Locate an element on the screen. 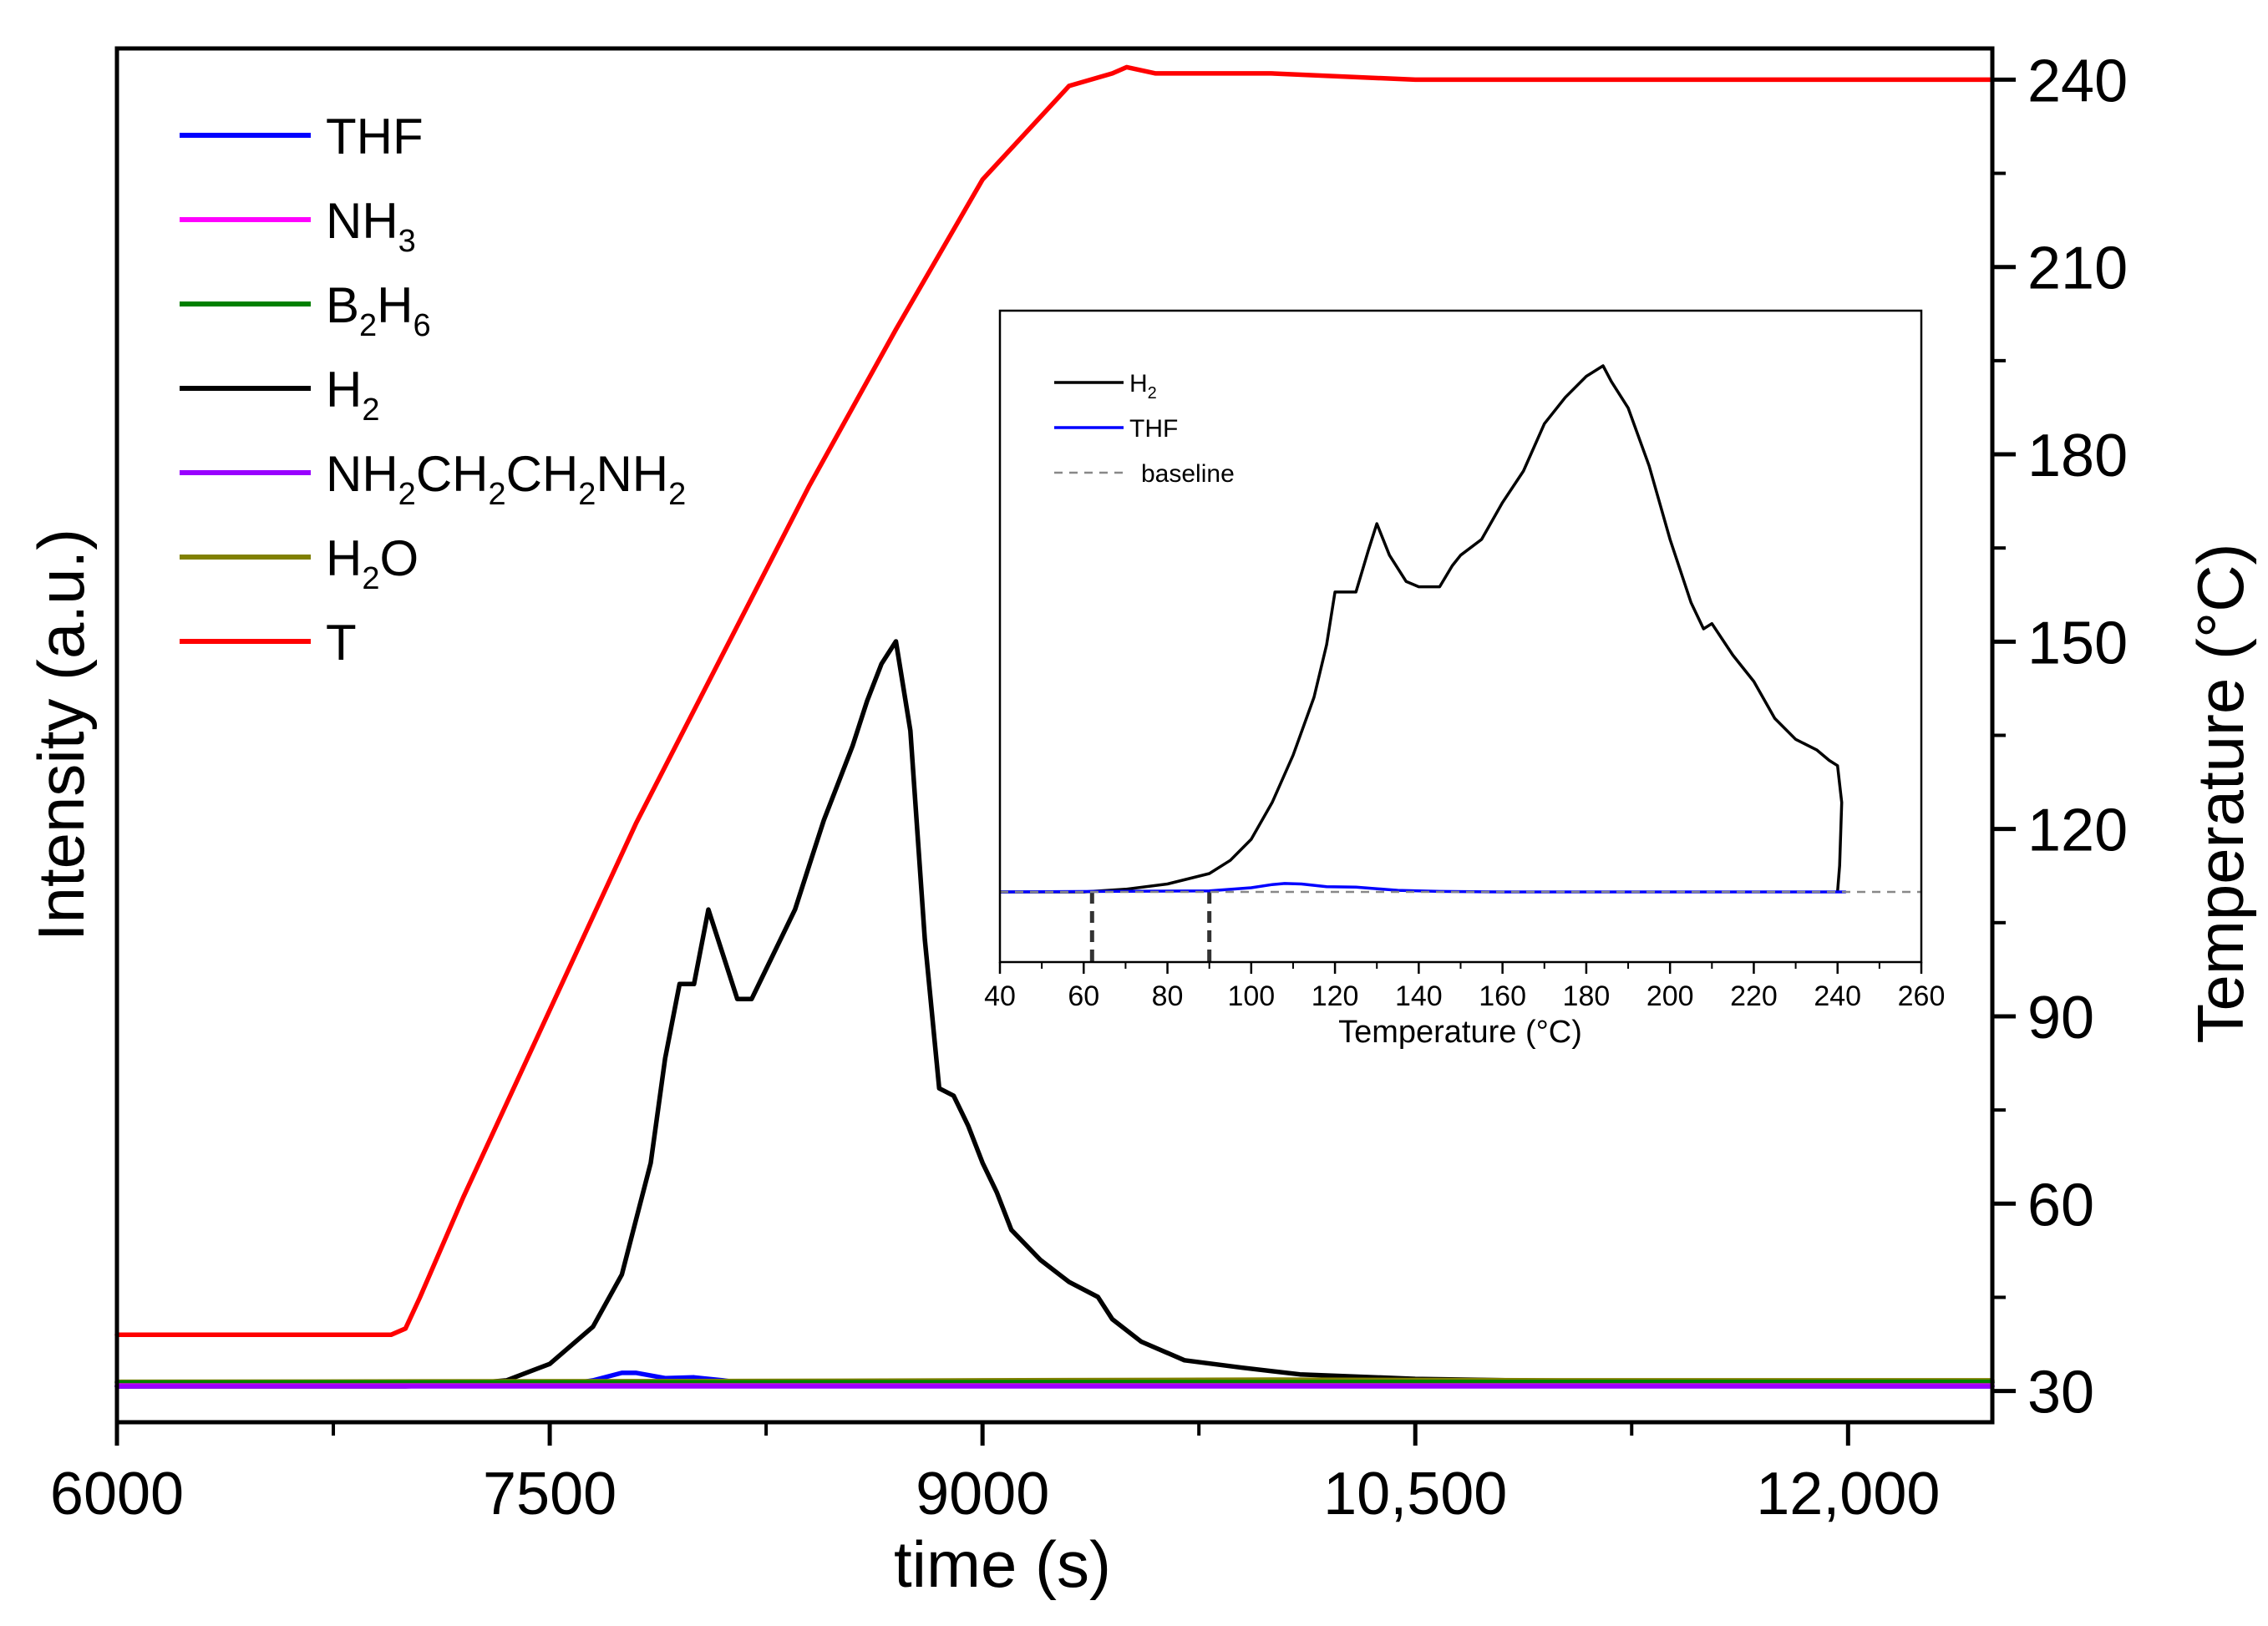  main-legend: THF NH3 B2H6 H2 NH2CH2CH2NH2 H2O T is located at coordinates (433, 390).